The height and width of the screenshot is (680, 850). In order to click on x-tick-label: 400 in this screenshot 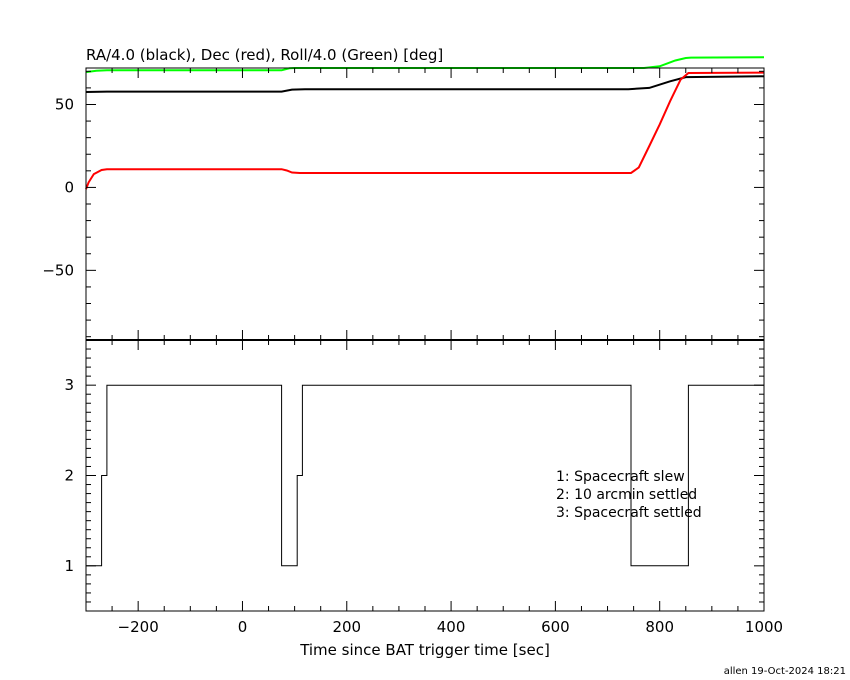, I will do `click(451, 627)`.